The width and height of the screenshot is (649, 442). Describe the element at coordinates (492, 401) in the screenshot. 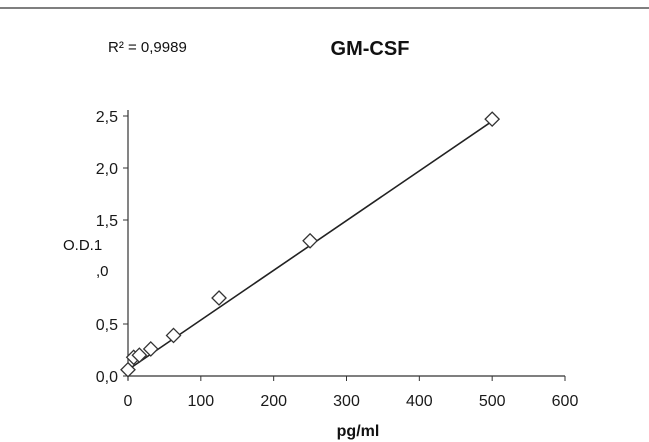

I see `x-tick-label: 500` at that location.